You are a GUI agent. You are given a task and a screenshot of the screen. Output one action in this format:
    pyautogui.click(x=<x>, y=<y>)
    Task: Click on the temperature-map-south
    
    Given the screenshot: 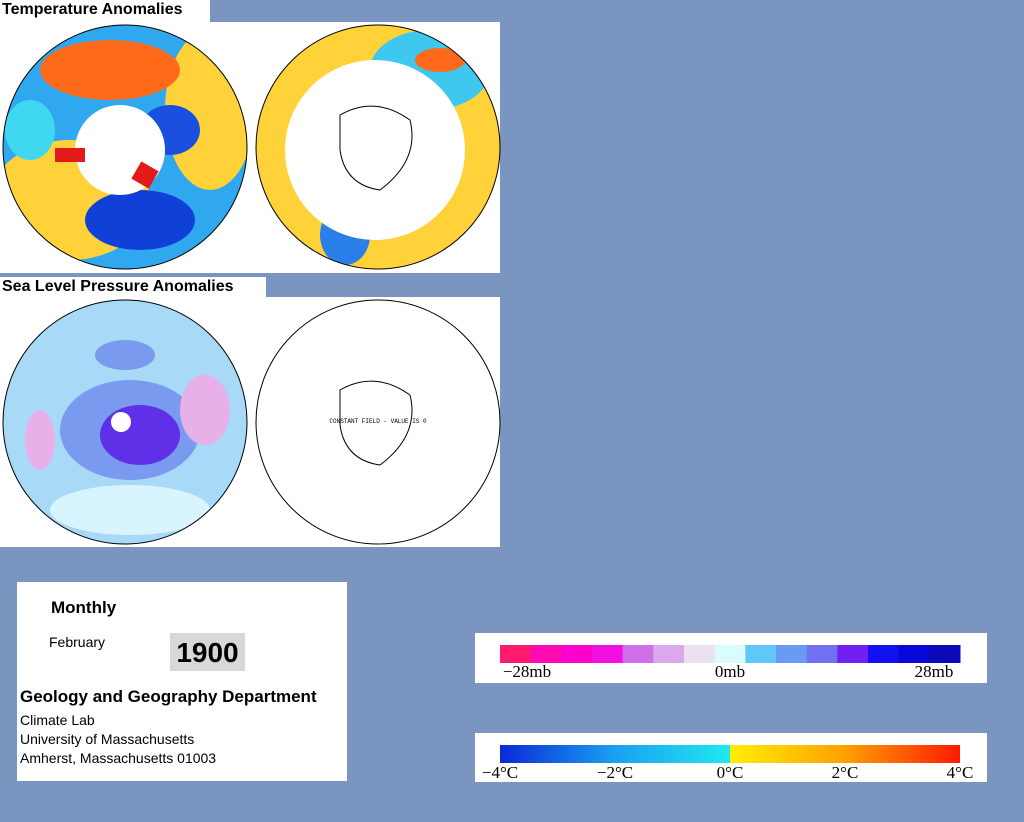 What is the action you would take?
    pyautogui.click(x=378, y=147)
    